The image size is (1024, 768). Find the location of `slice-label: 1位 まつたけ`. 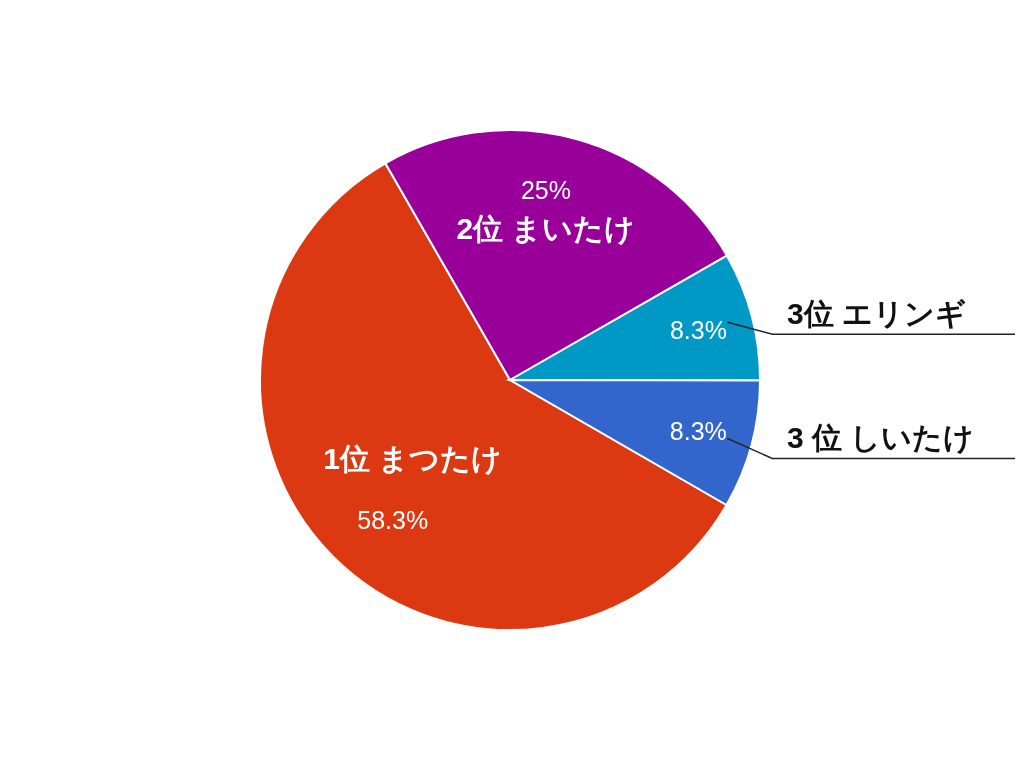

slice-label: 1位 まつたけ is located at coordinates (413, 459).